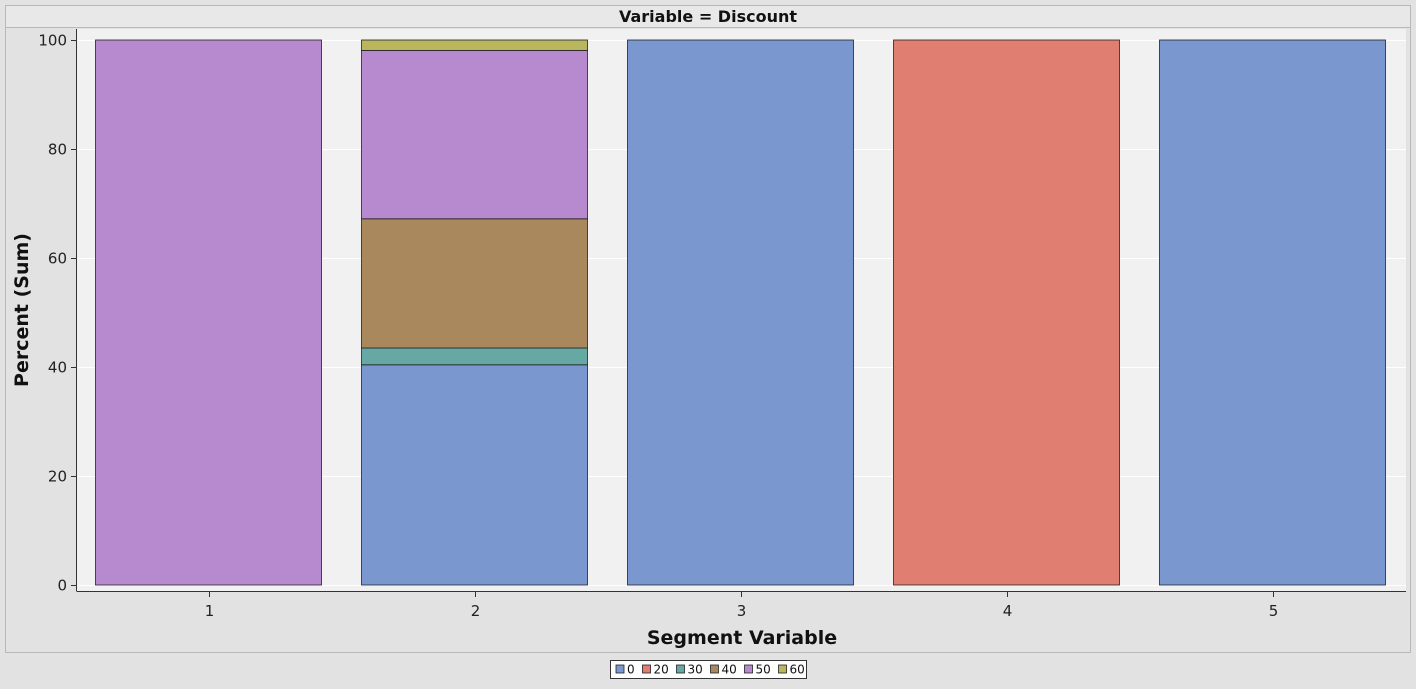 Image resolution: width=1416 pixels, height=689 pixels. Describe the element at coordinates (62, 586) in the screenshot. I see `y-tick-label: 0` at that location.